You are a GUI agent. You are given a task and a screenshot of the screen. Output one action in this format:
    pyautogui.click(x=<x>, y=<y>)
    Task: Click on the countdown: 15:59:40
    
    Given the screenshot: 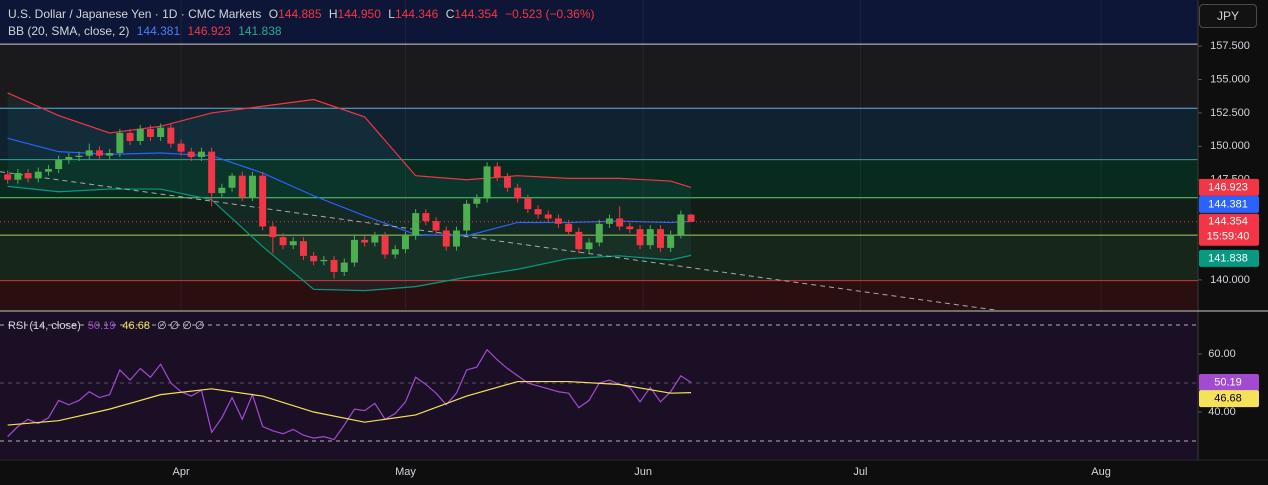 What is the action you would take?
    pyautogui.click(x=1228, y=237)
    